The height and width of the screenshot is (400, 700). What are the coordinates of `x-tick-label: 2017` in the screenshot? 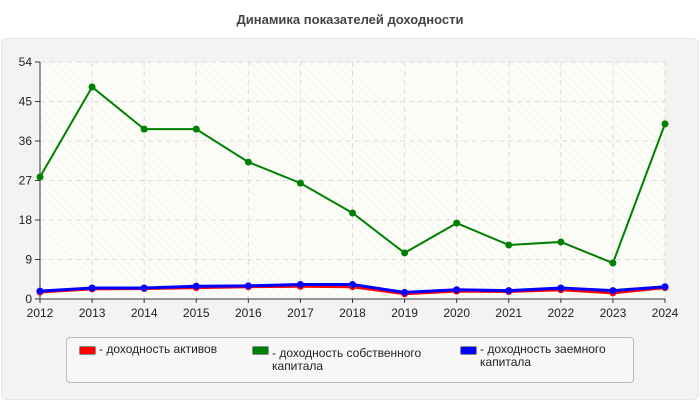 It's located at (300, 313).